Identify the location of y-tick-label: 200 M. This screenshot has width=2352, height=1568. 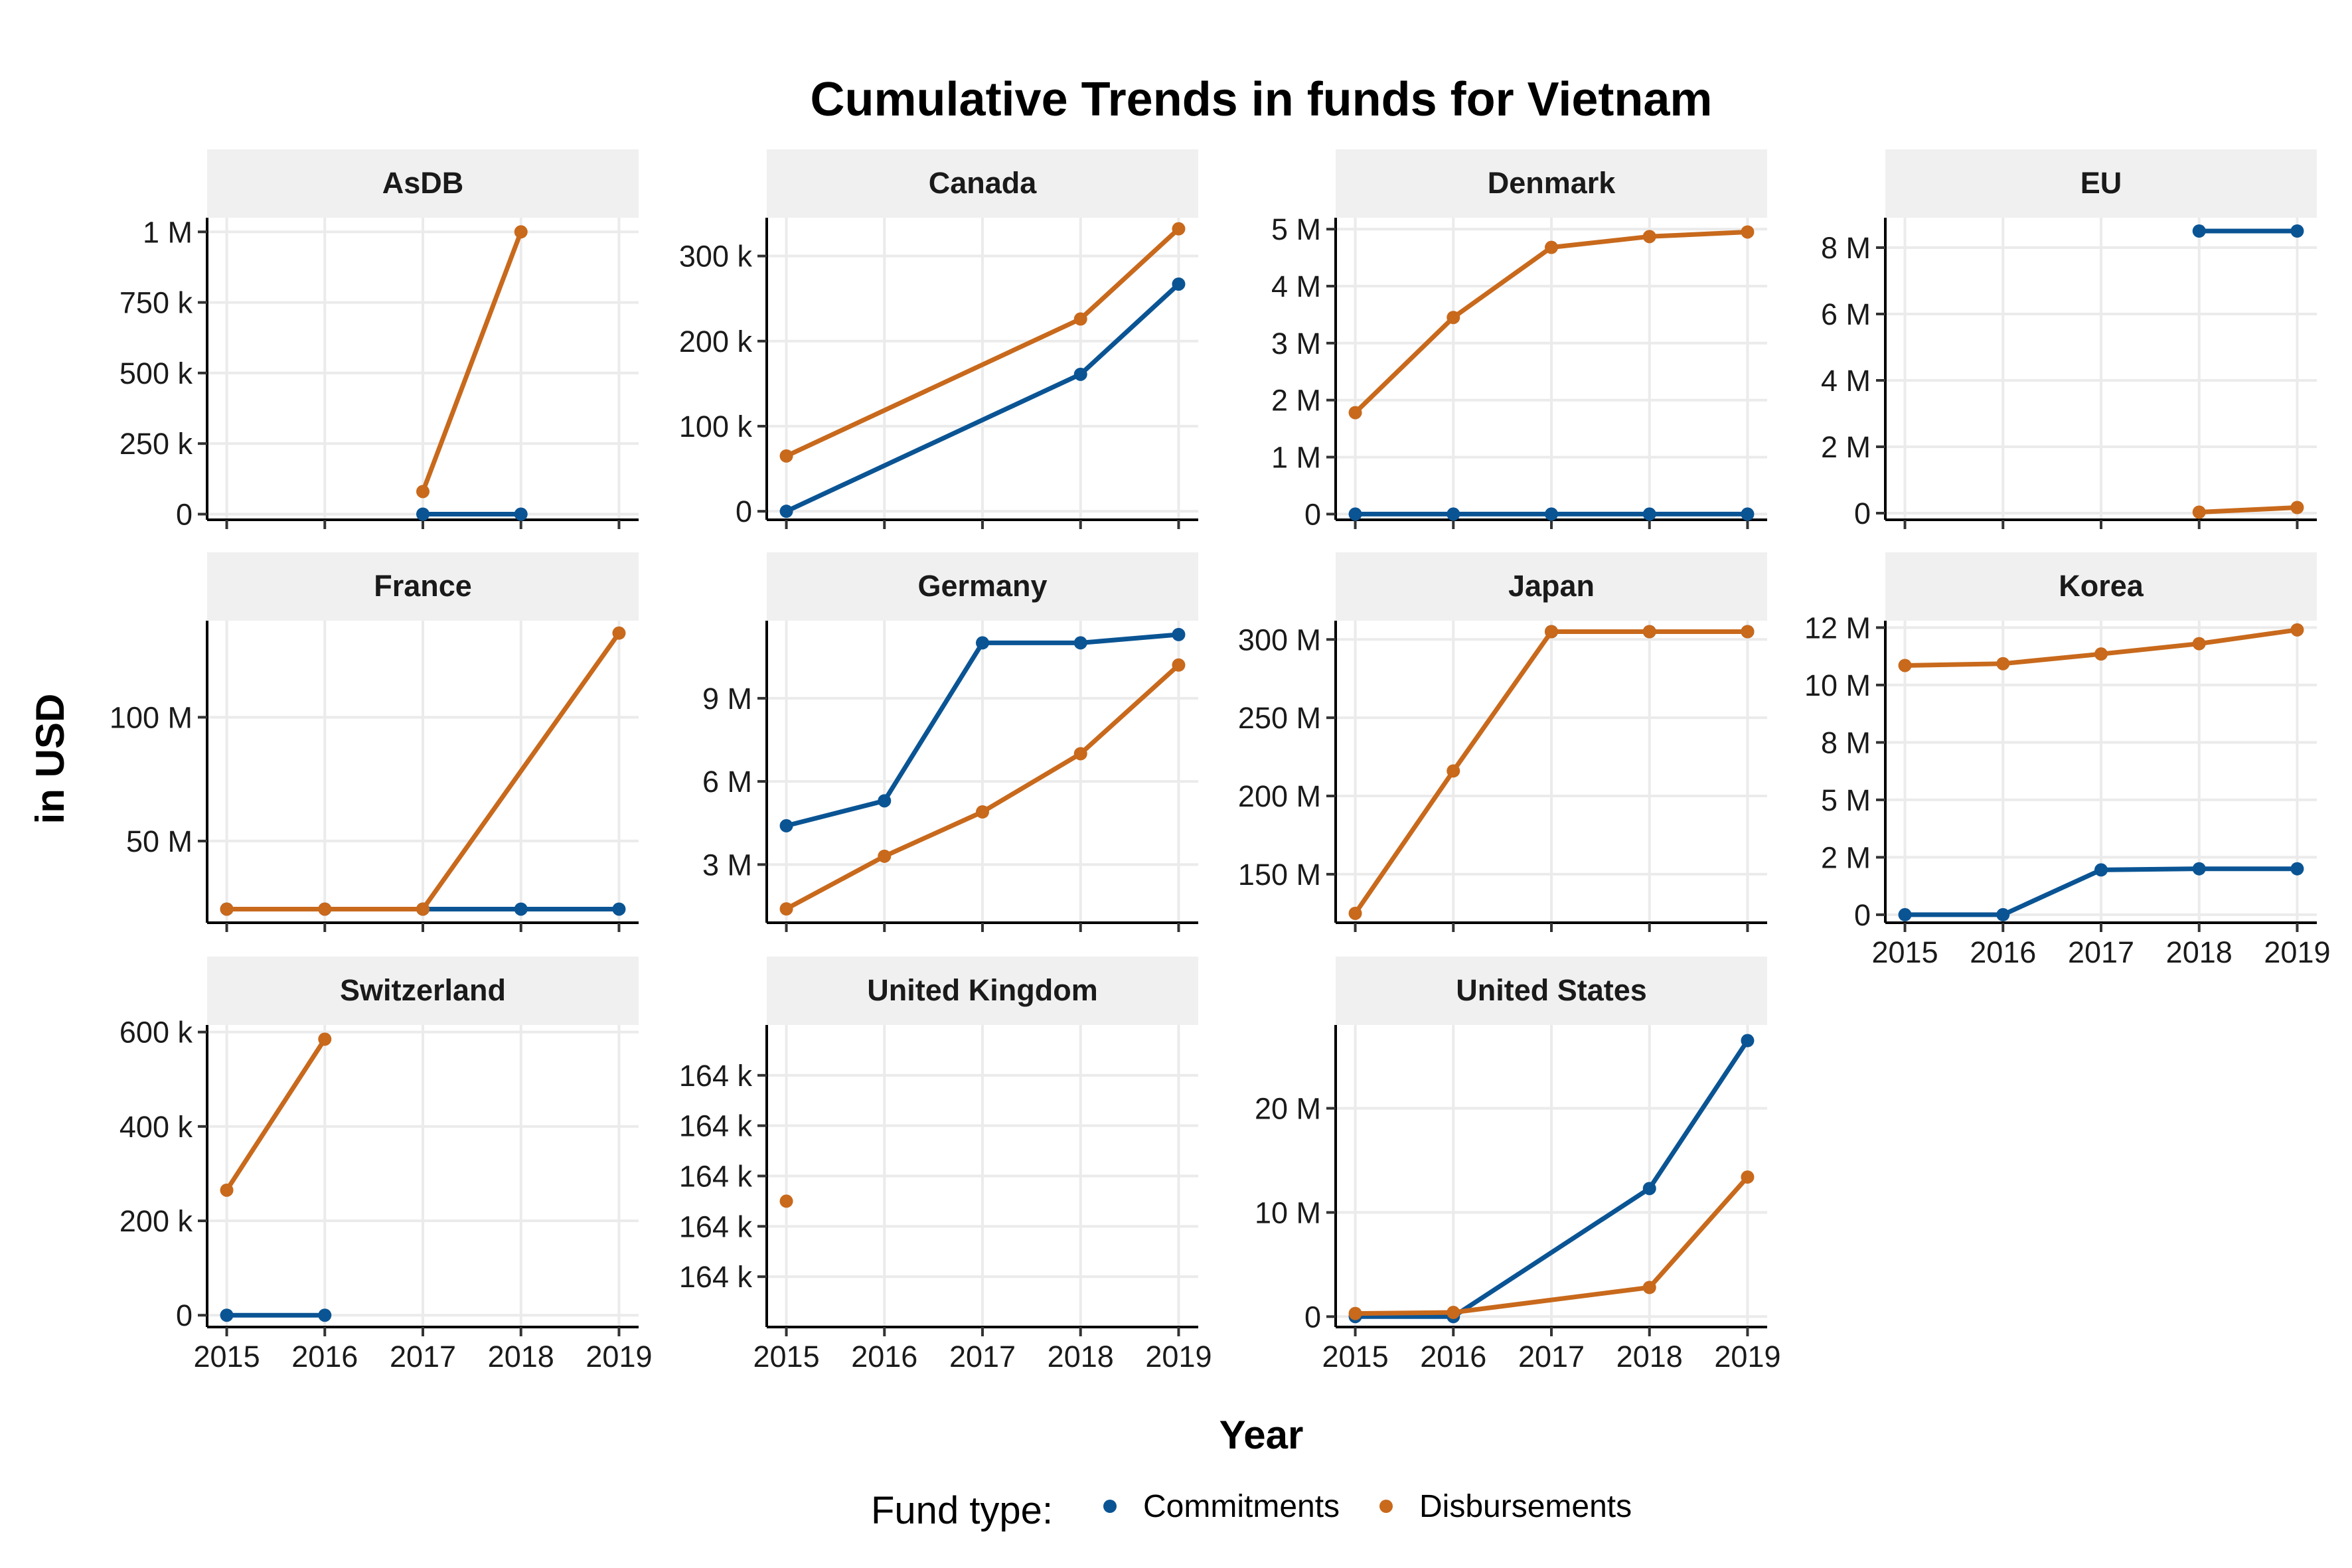
(1279, 796).